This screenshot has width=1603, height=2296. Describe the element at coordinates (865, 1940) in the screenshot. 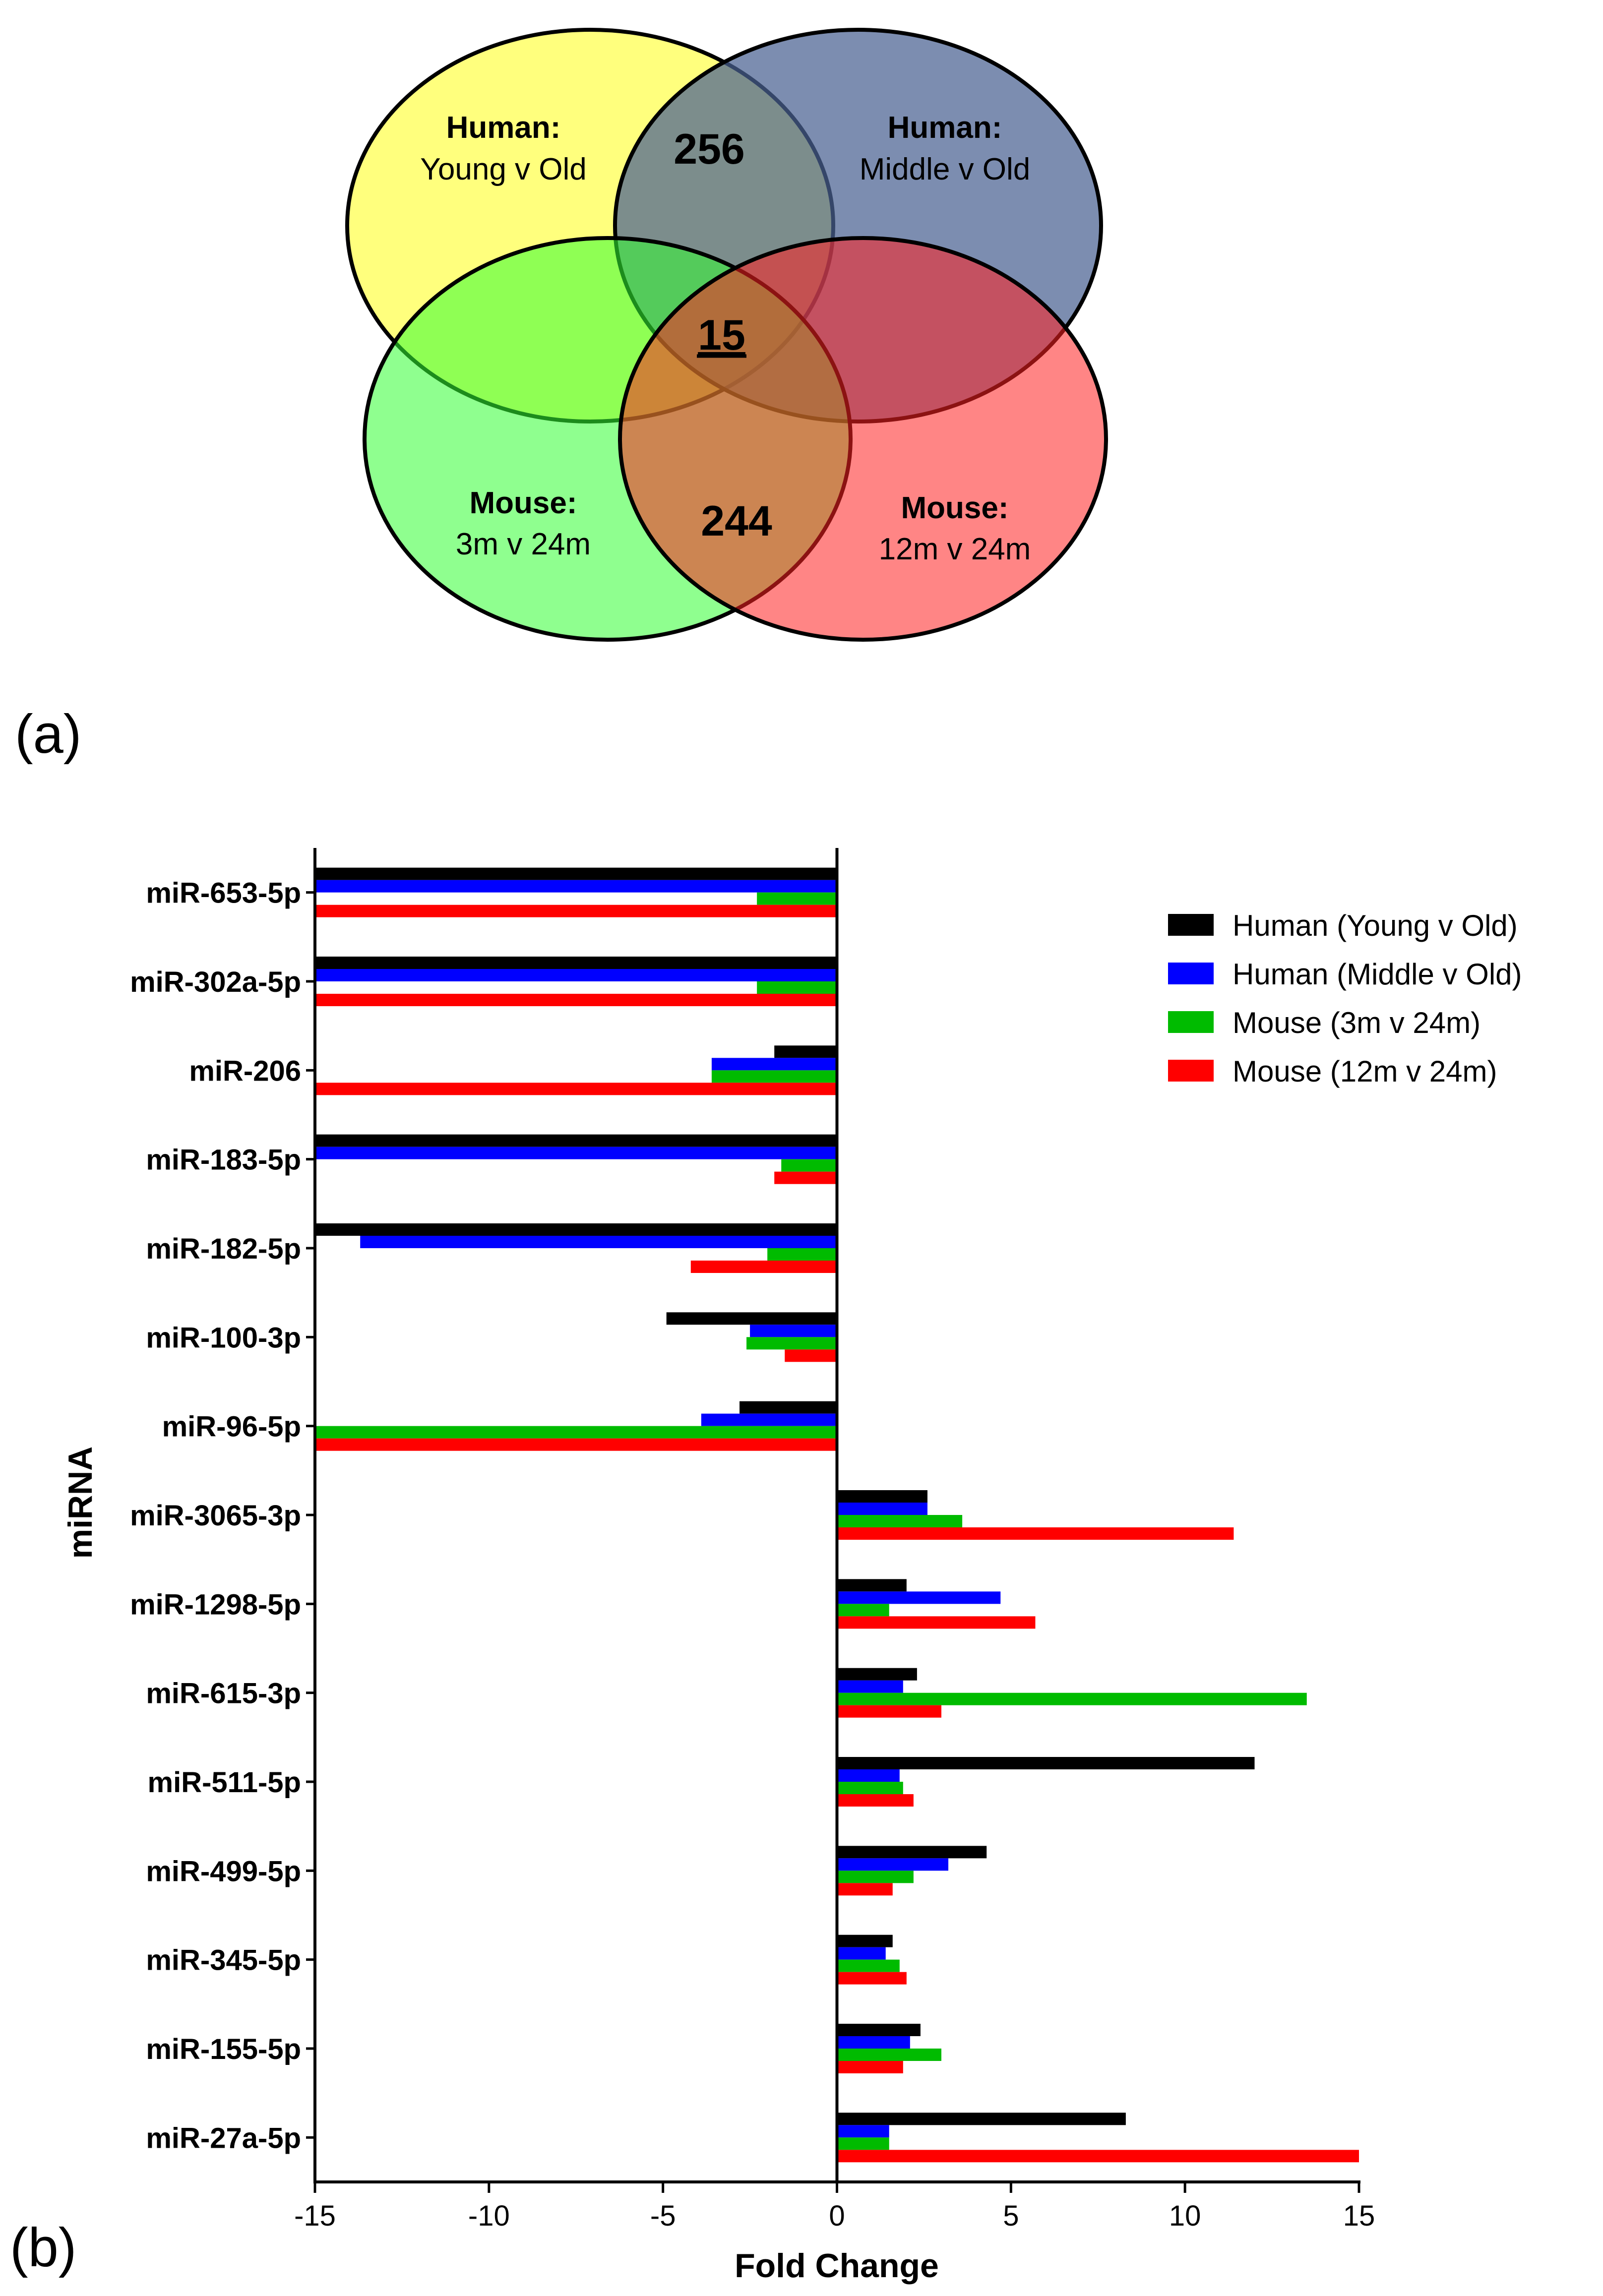

I see `bar-mir-345-5p-human-young-v-old` at that location.